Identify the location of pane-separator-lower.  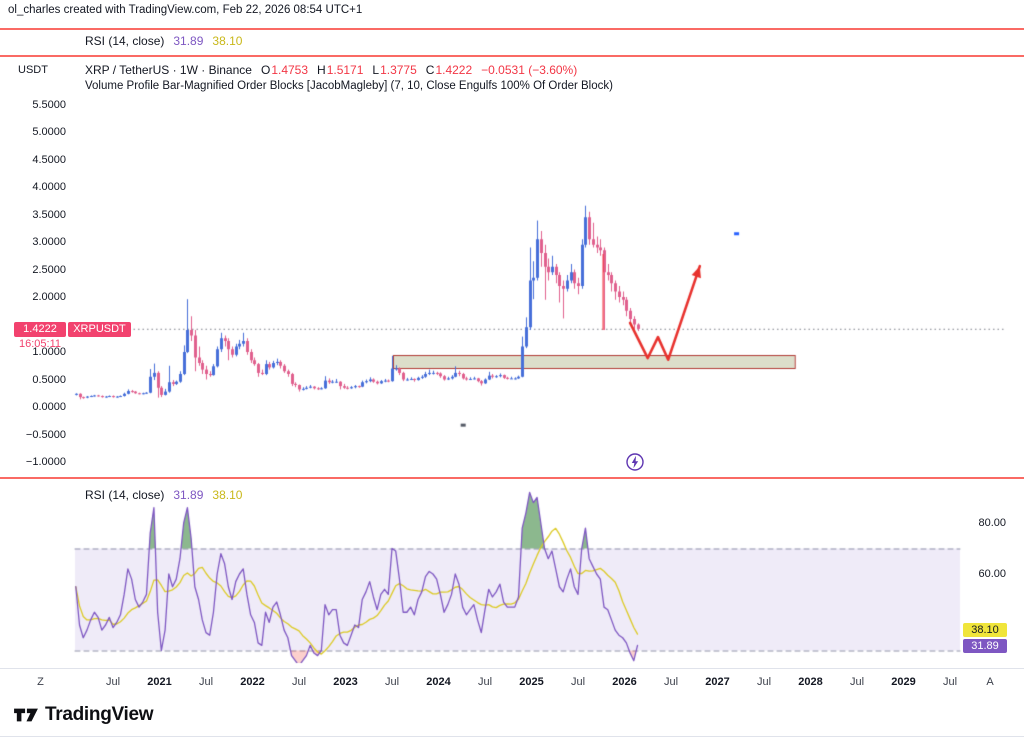
(512, 478).